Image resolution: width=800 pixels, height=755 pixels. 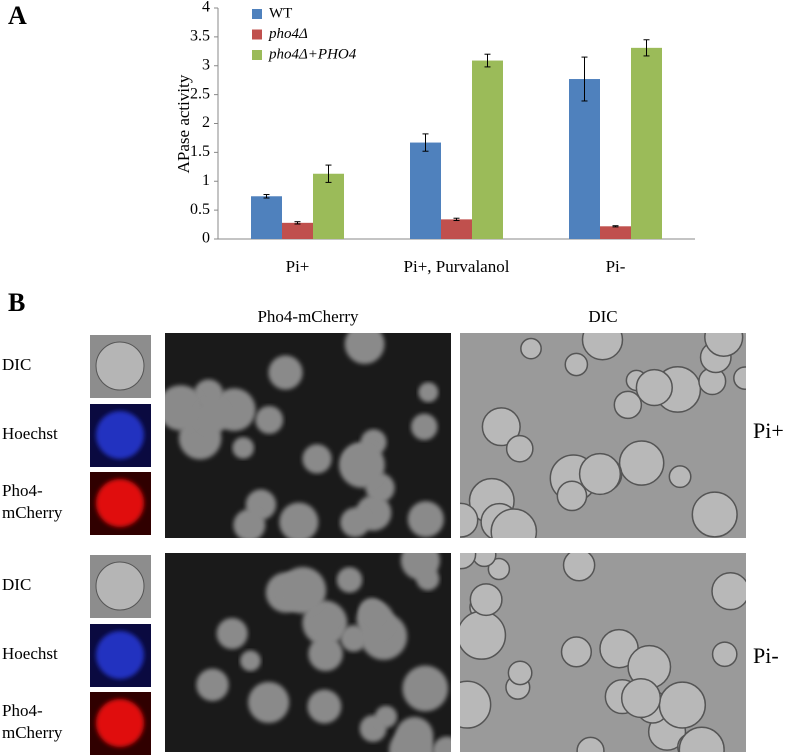 I want to click on y-axis-label: APase activity, so click(x=183, y=123).